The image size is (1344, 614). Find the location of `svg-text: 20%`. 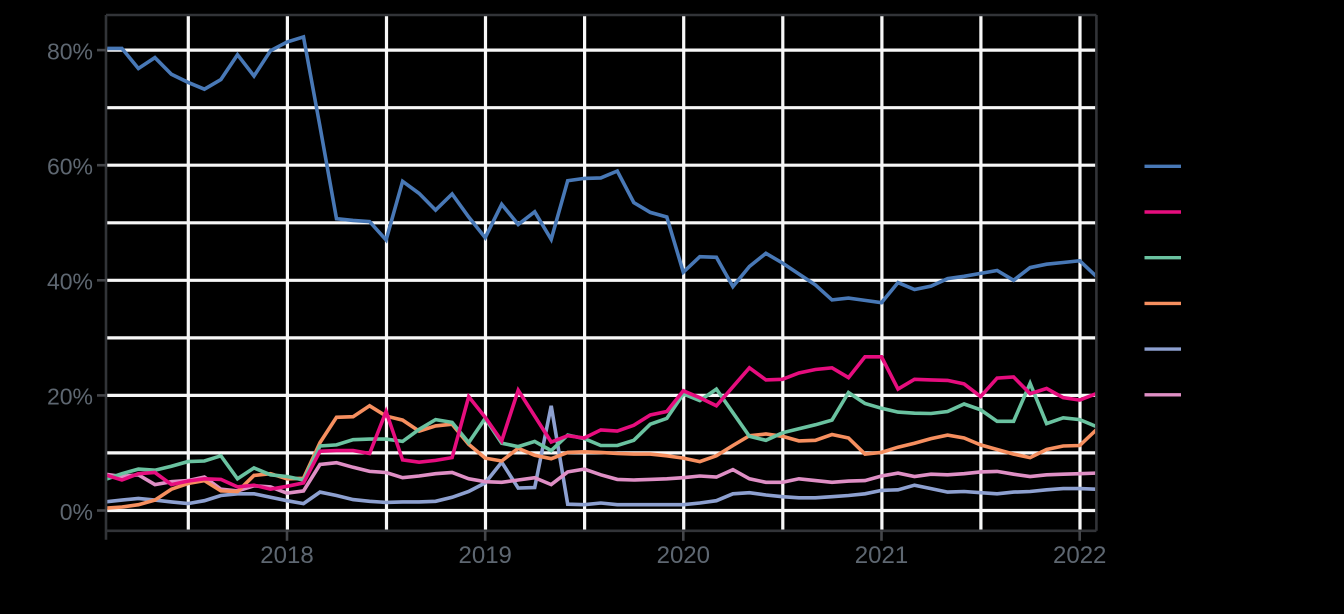

svg-text: 20% is located at coordinates (70, 397).